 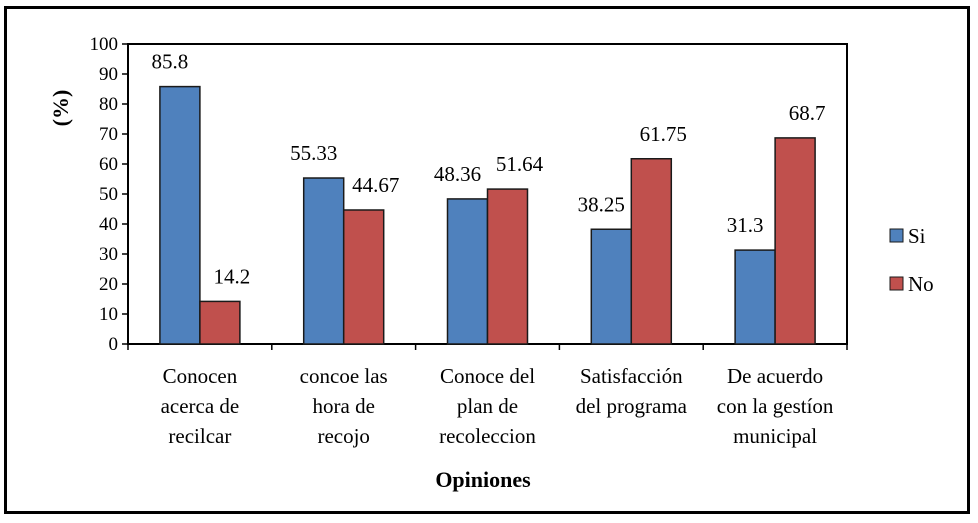 What do you see at coordinates (108, 284) in the screenshot?
I see `y-tick-label: 20` at bounding box center [108, 284].